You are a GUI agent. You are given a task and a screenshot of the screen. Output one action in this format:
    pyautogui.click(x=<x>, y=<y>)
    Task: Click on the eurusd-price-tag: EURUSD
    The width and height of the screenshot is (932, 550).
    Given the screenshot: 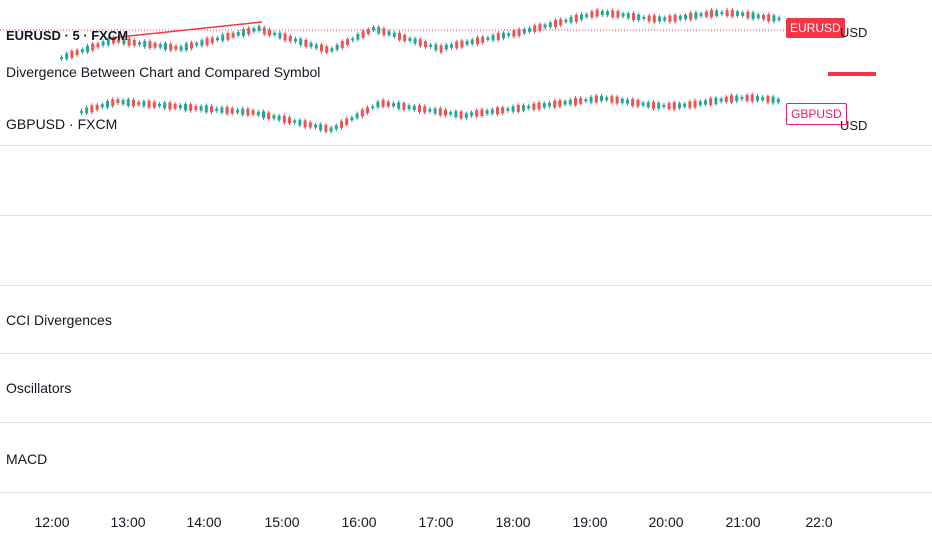 What is the action you would take?
    pyautogui.click(x=815, y=28)
    